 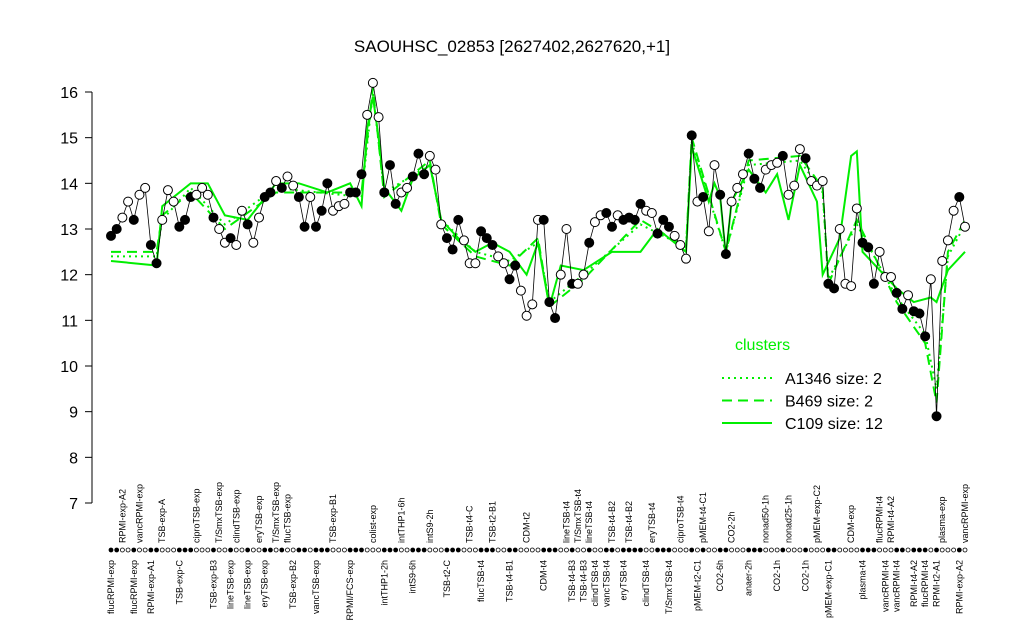 What do you see at coordinates (73, 504) in the screenshot?
I see `y-tick-label: 7` at bounding box center [73, 504].